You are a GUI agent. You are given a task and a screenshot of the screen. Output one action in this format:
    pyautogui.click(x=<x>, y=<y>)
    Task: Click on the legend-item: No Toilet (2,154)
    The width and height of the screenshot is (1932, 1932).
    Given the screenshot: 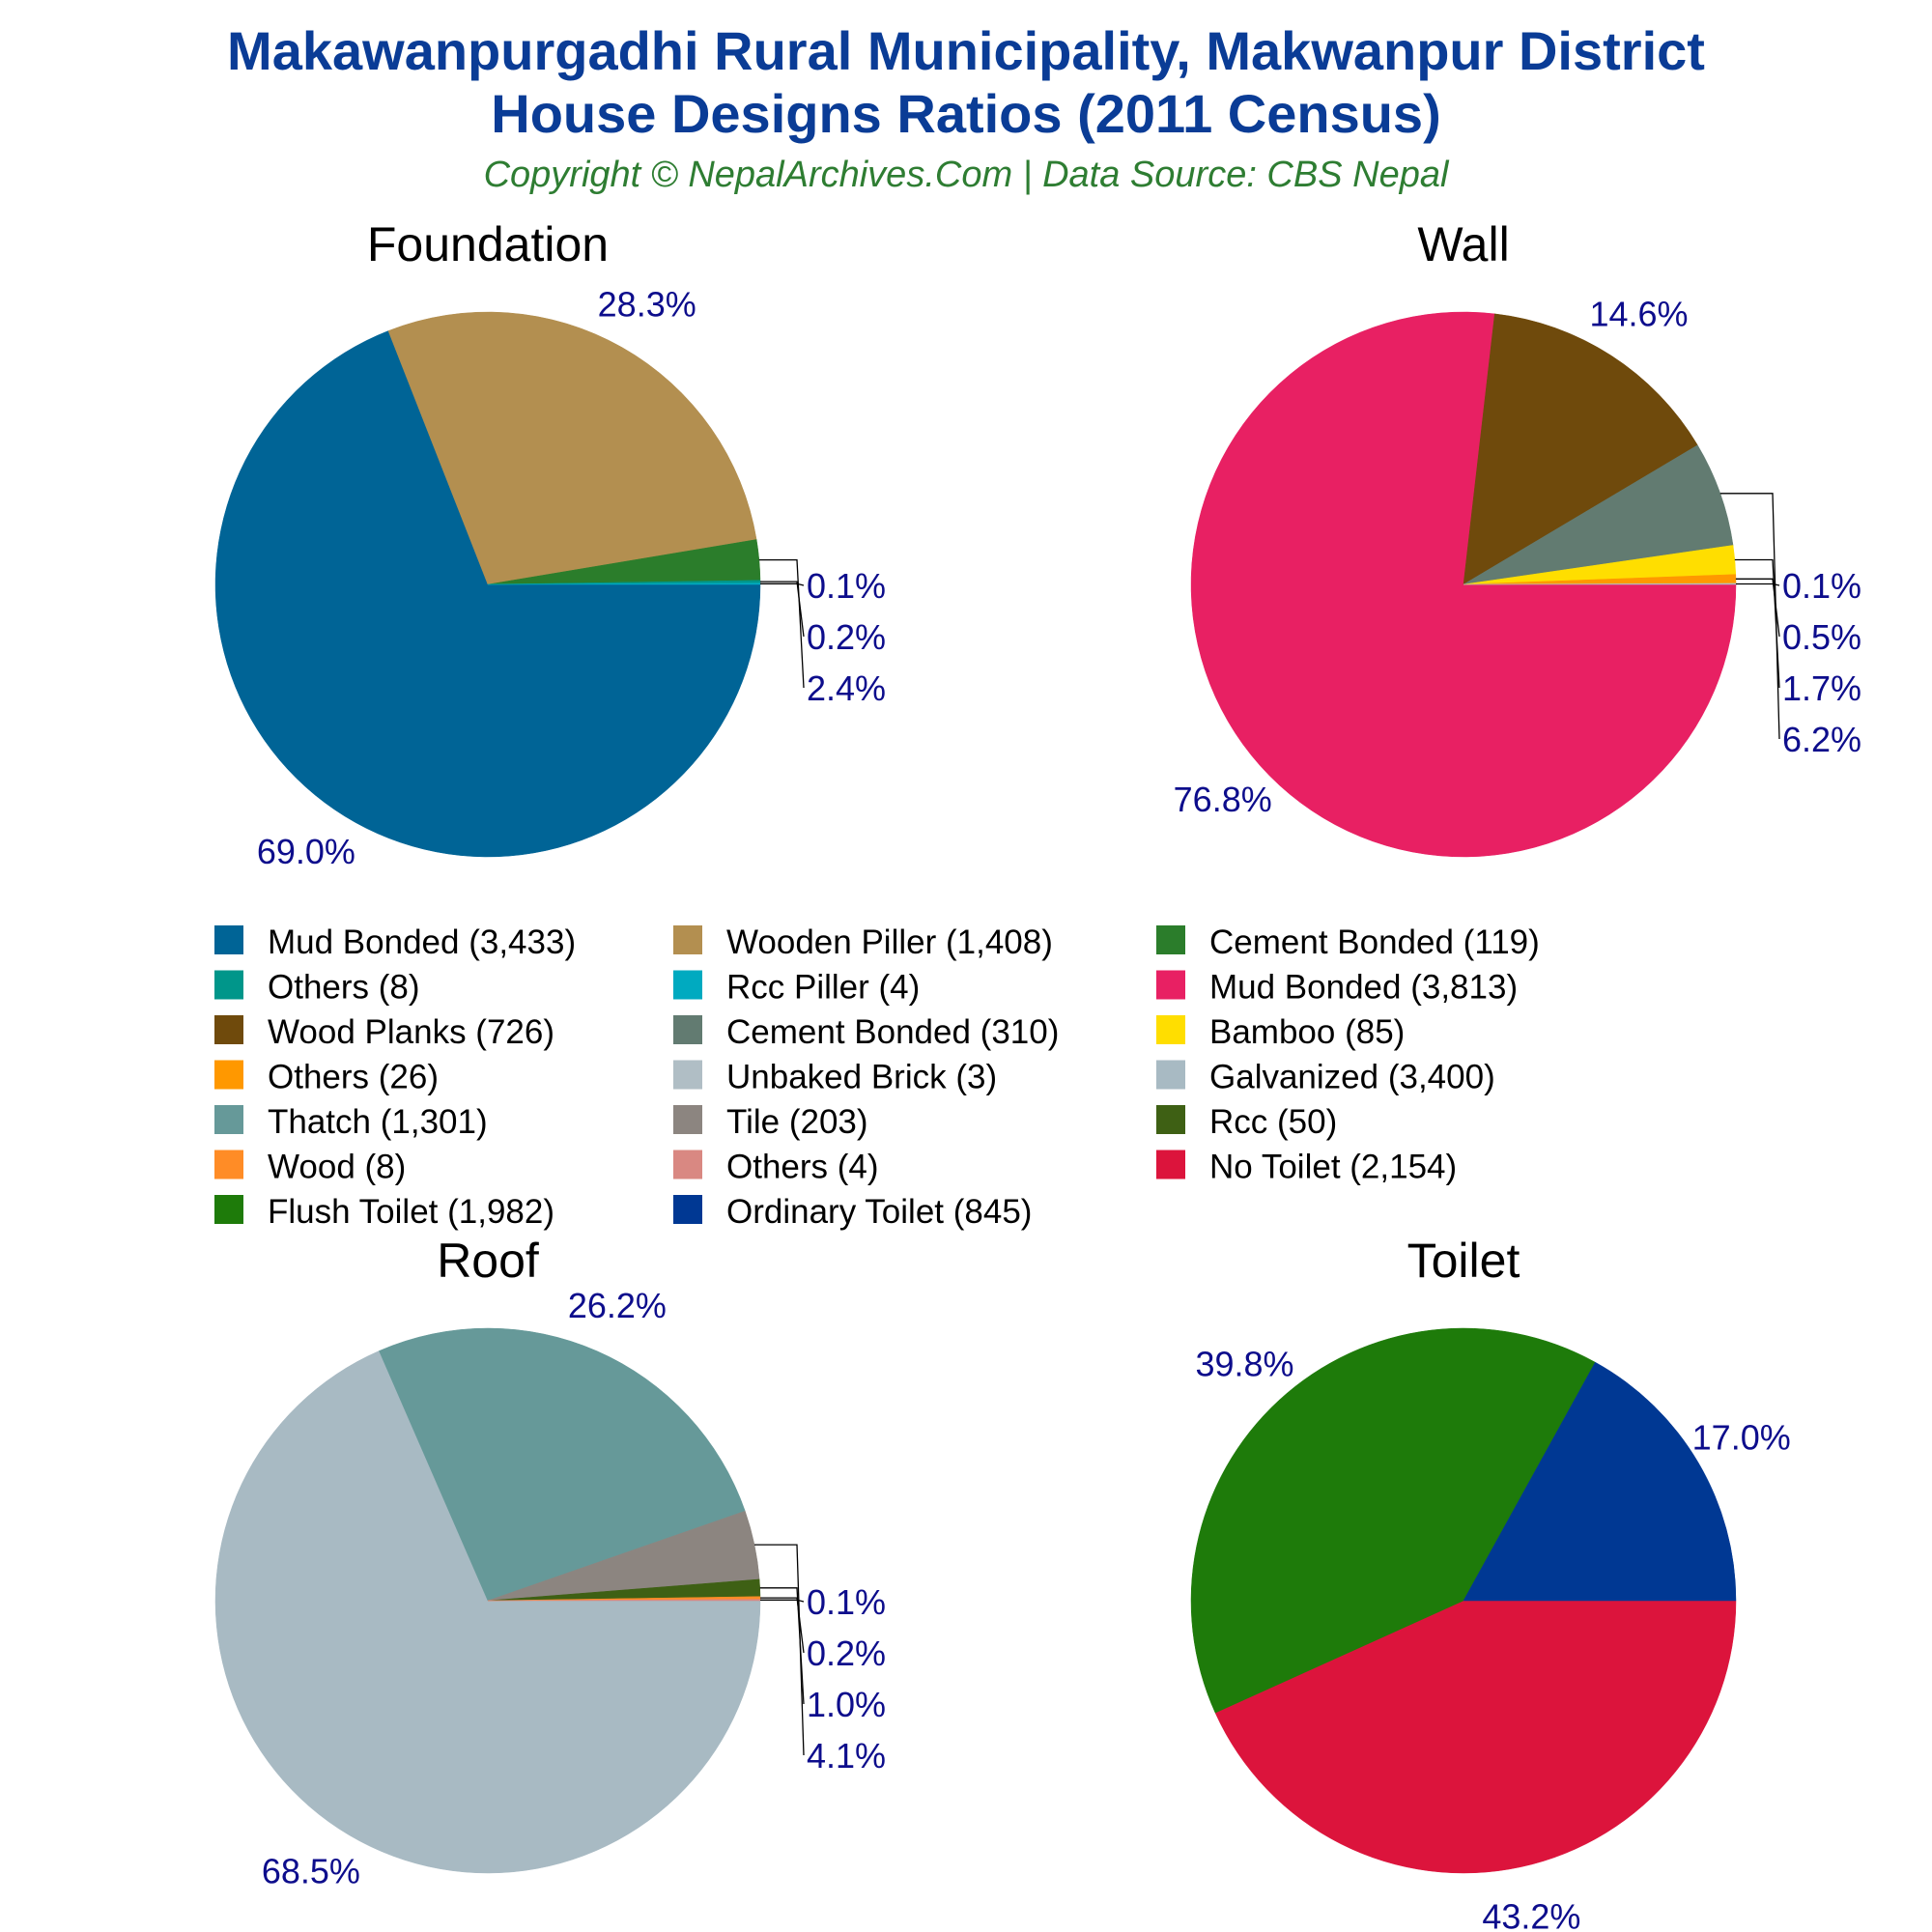 What is the action you would take?
    pyautogui.click(x=1306, y=1167)
    